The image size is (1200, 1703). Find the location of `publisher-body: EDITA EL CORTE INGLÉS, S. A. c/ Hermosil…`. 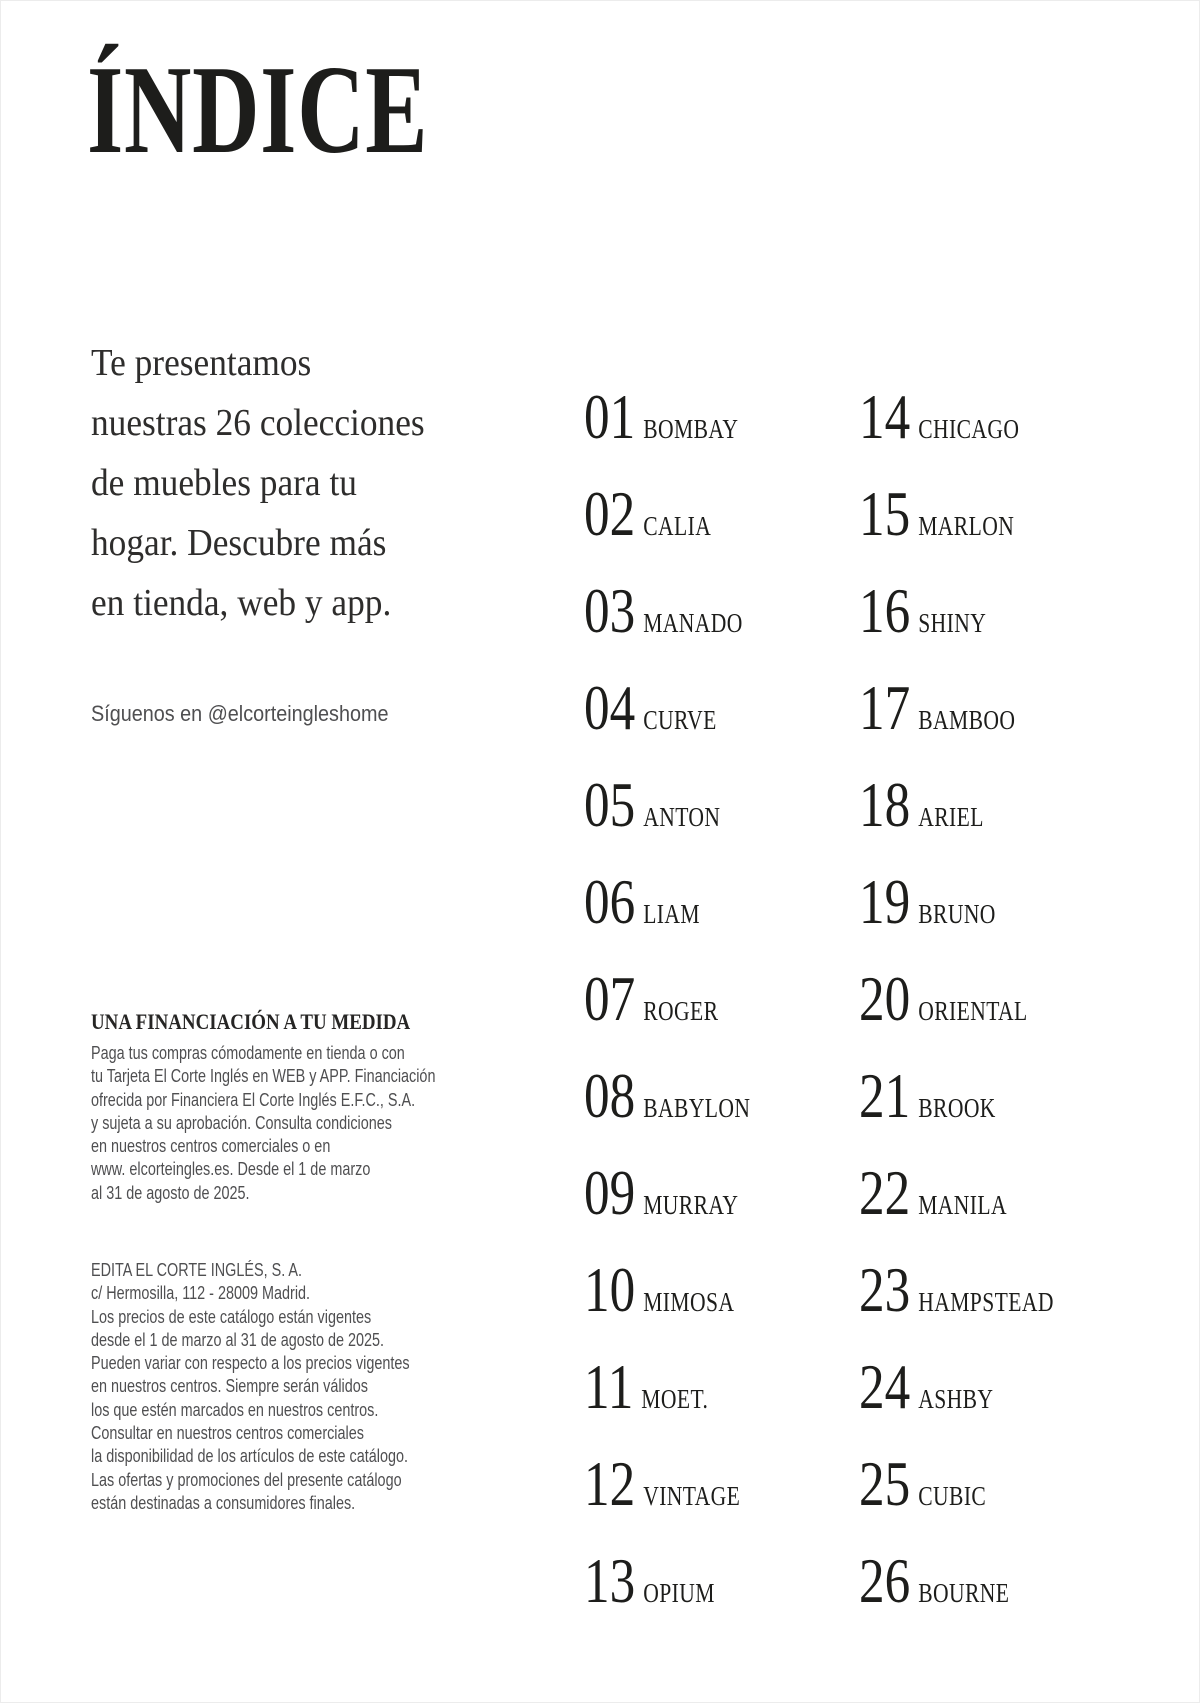

publisher-body: EDITA EL CORTE INGLÉS, S. A. c/ Hermosil… is located at coordinates (250, 1387).